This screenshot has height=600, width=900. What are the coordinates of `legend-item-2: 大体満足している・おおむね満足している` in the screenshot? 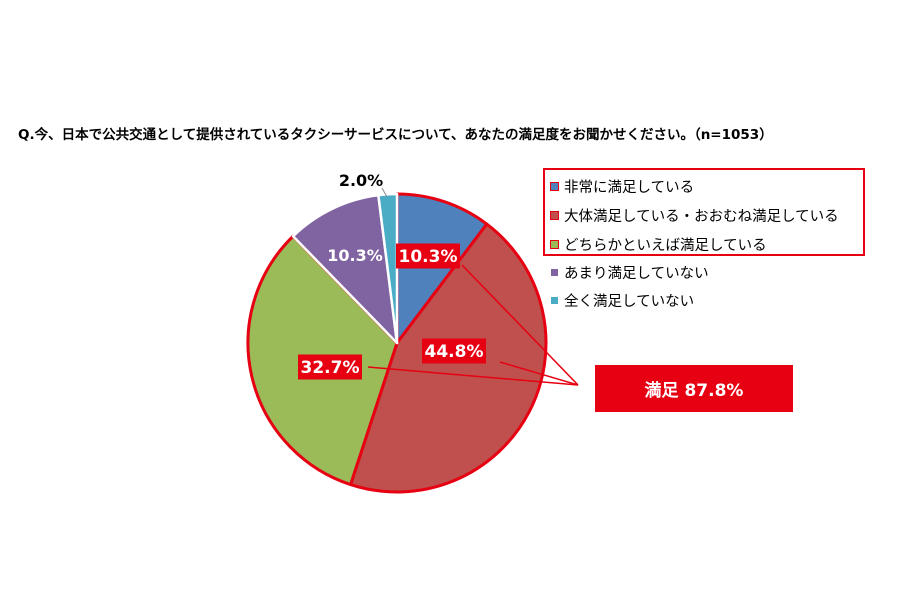 It's located at (694, 215).